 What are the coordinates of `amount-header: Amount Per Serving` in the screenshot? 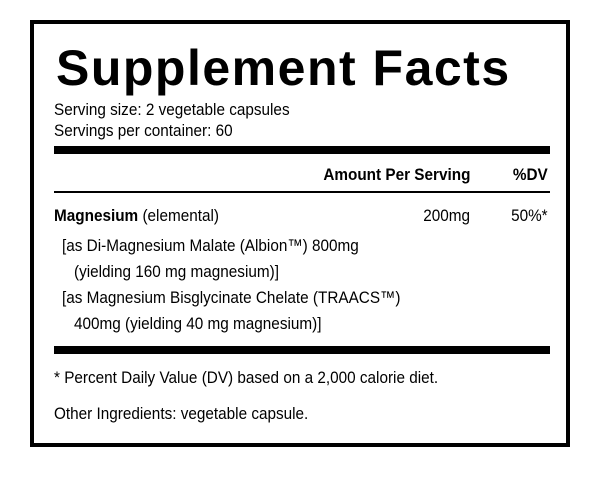 It's located at (396, 174).